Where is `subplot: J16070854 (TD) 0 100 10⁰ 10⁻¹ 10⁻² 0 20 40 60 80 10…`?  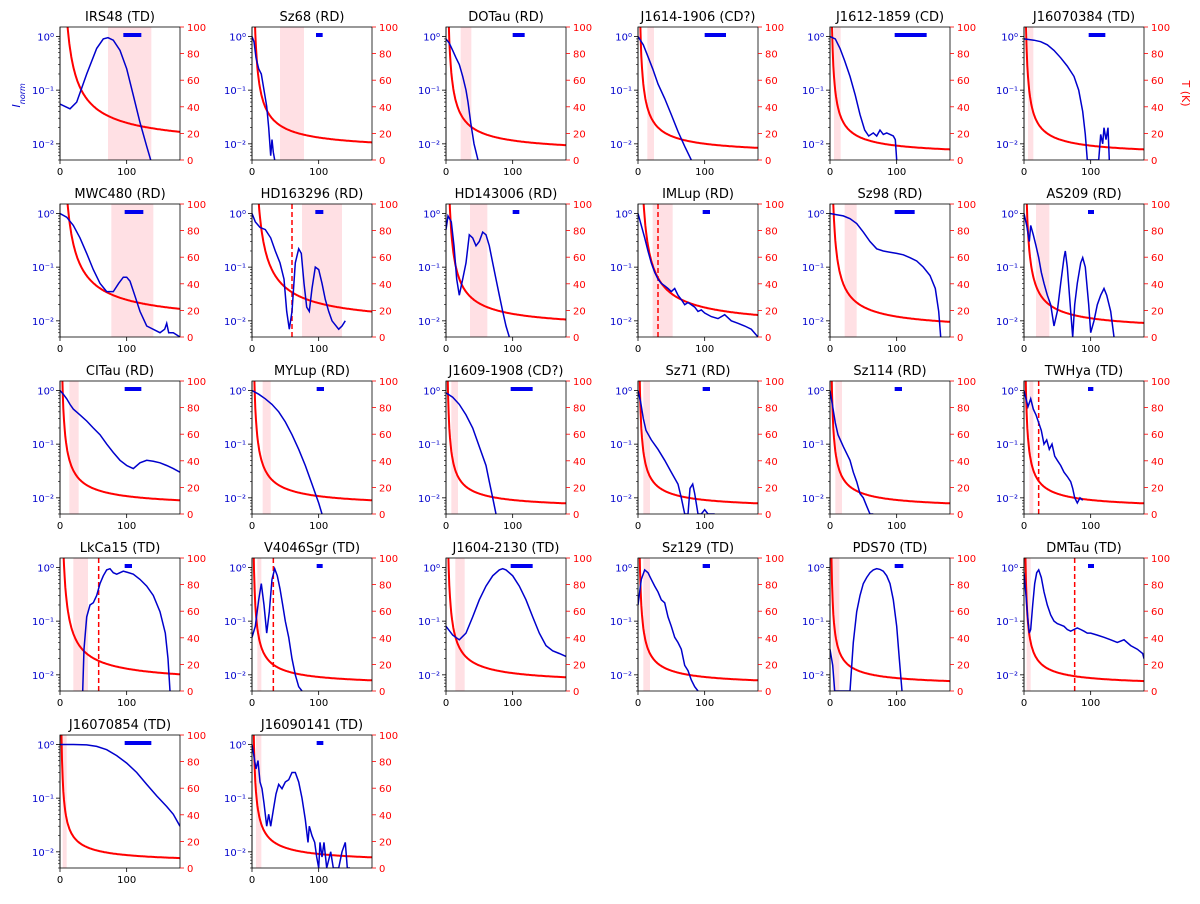
subplot: J16070854 (TD) 0 100 10⁰ 10⁻¹ 10⁻² 0 20 40 60 80 10… is located at coordinates (119, 802).